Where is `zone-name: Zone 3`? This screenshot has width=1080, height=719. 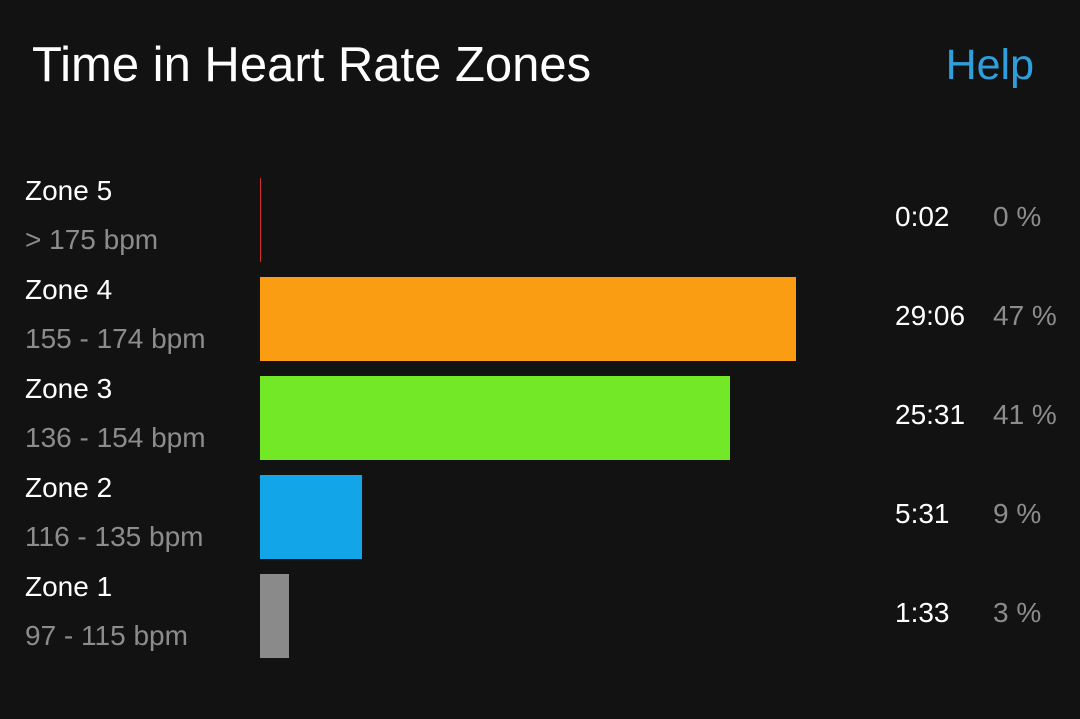
zone-name: Zone 3 is located at coordinates (69, 388).